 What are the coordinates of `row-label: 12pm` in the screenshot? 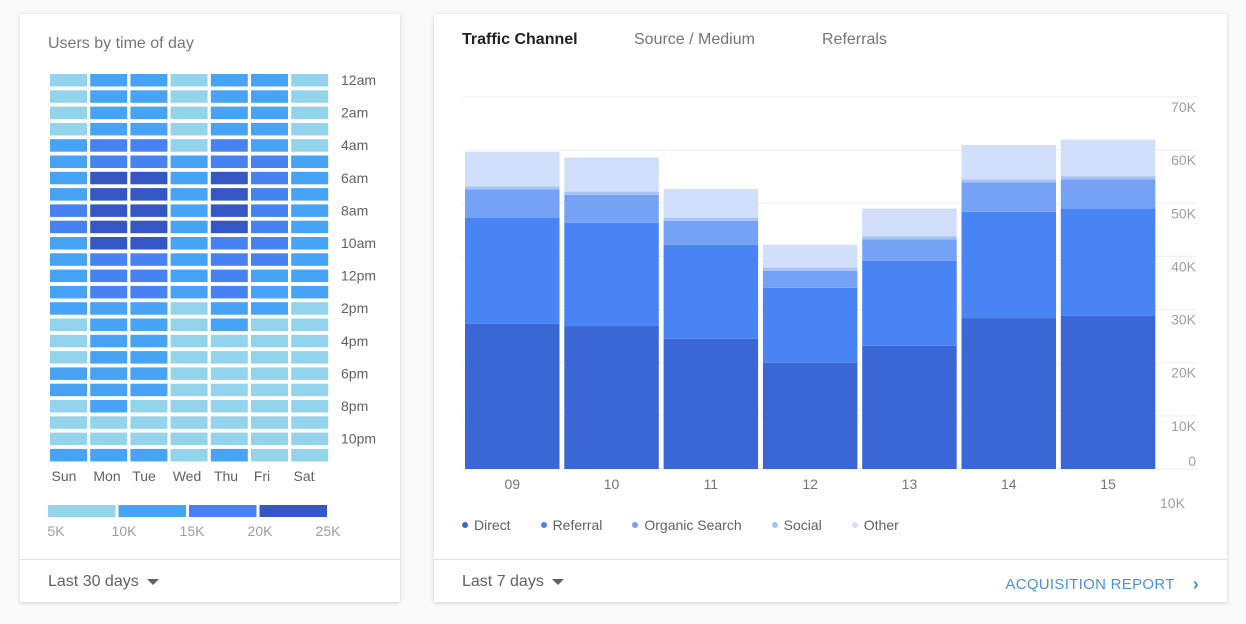 It's located at (358, 276).